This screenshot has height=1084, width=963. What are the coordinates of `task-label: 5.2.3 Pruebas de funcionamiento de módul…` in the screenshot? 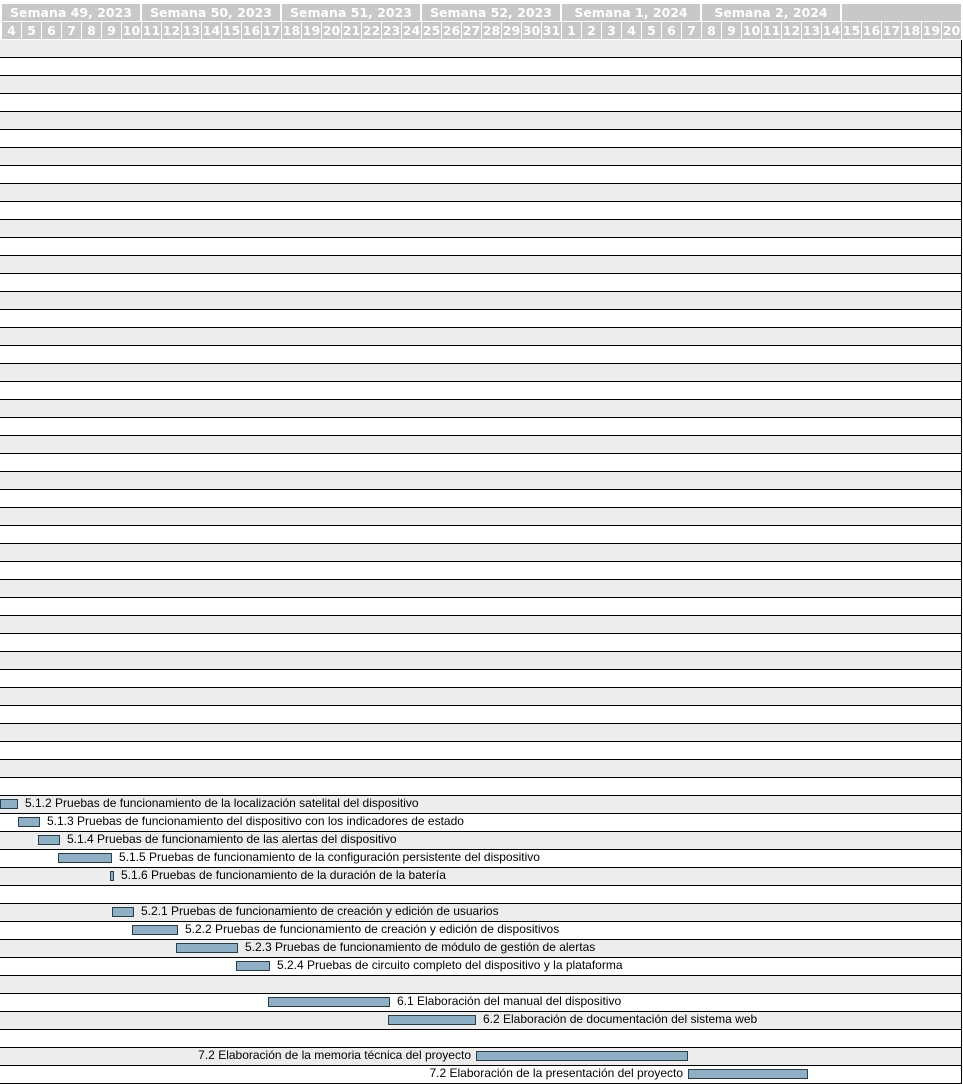 It's located at (420, 947).